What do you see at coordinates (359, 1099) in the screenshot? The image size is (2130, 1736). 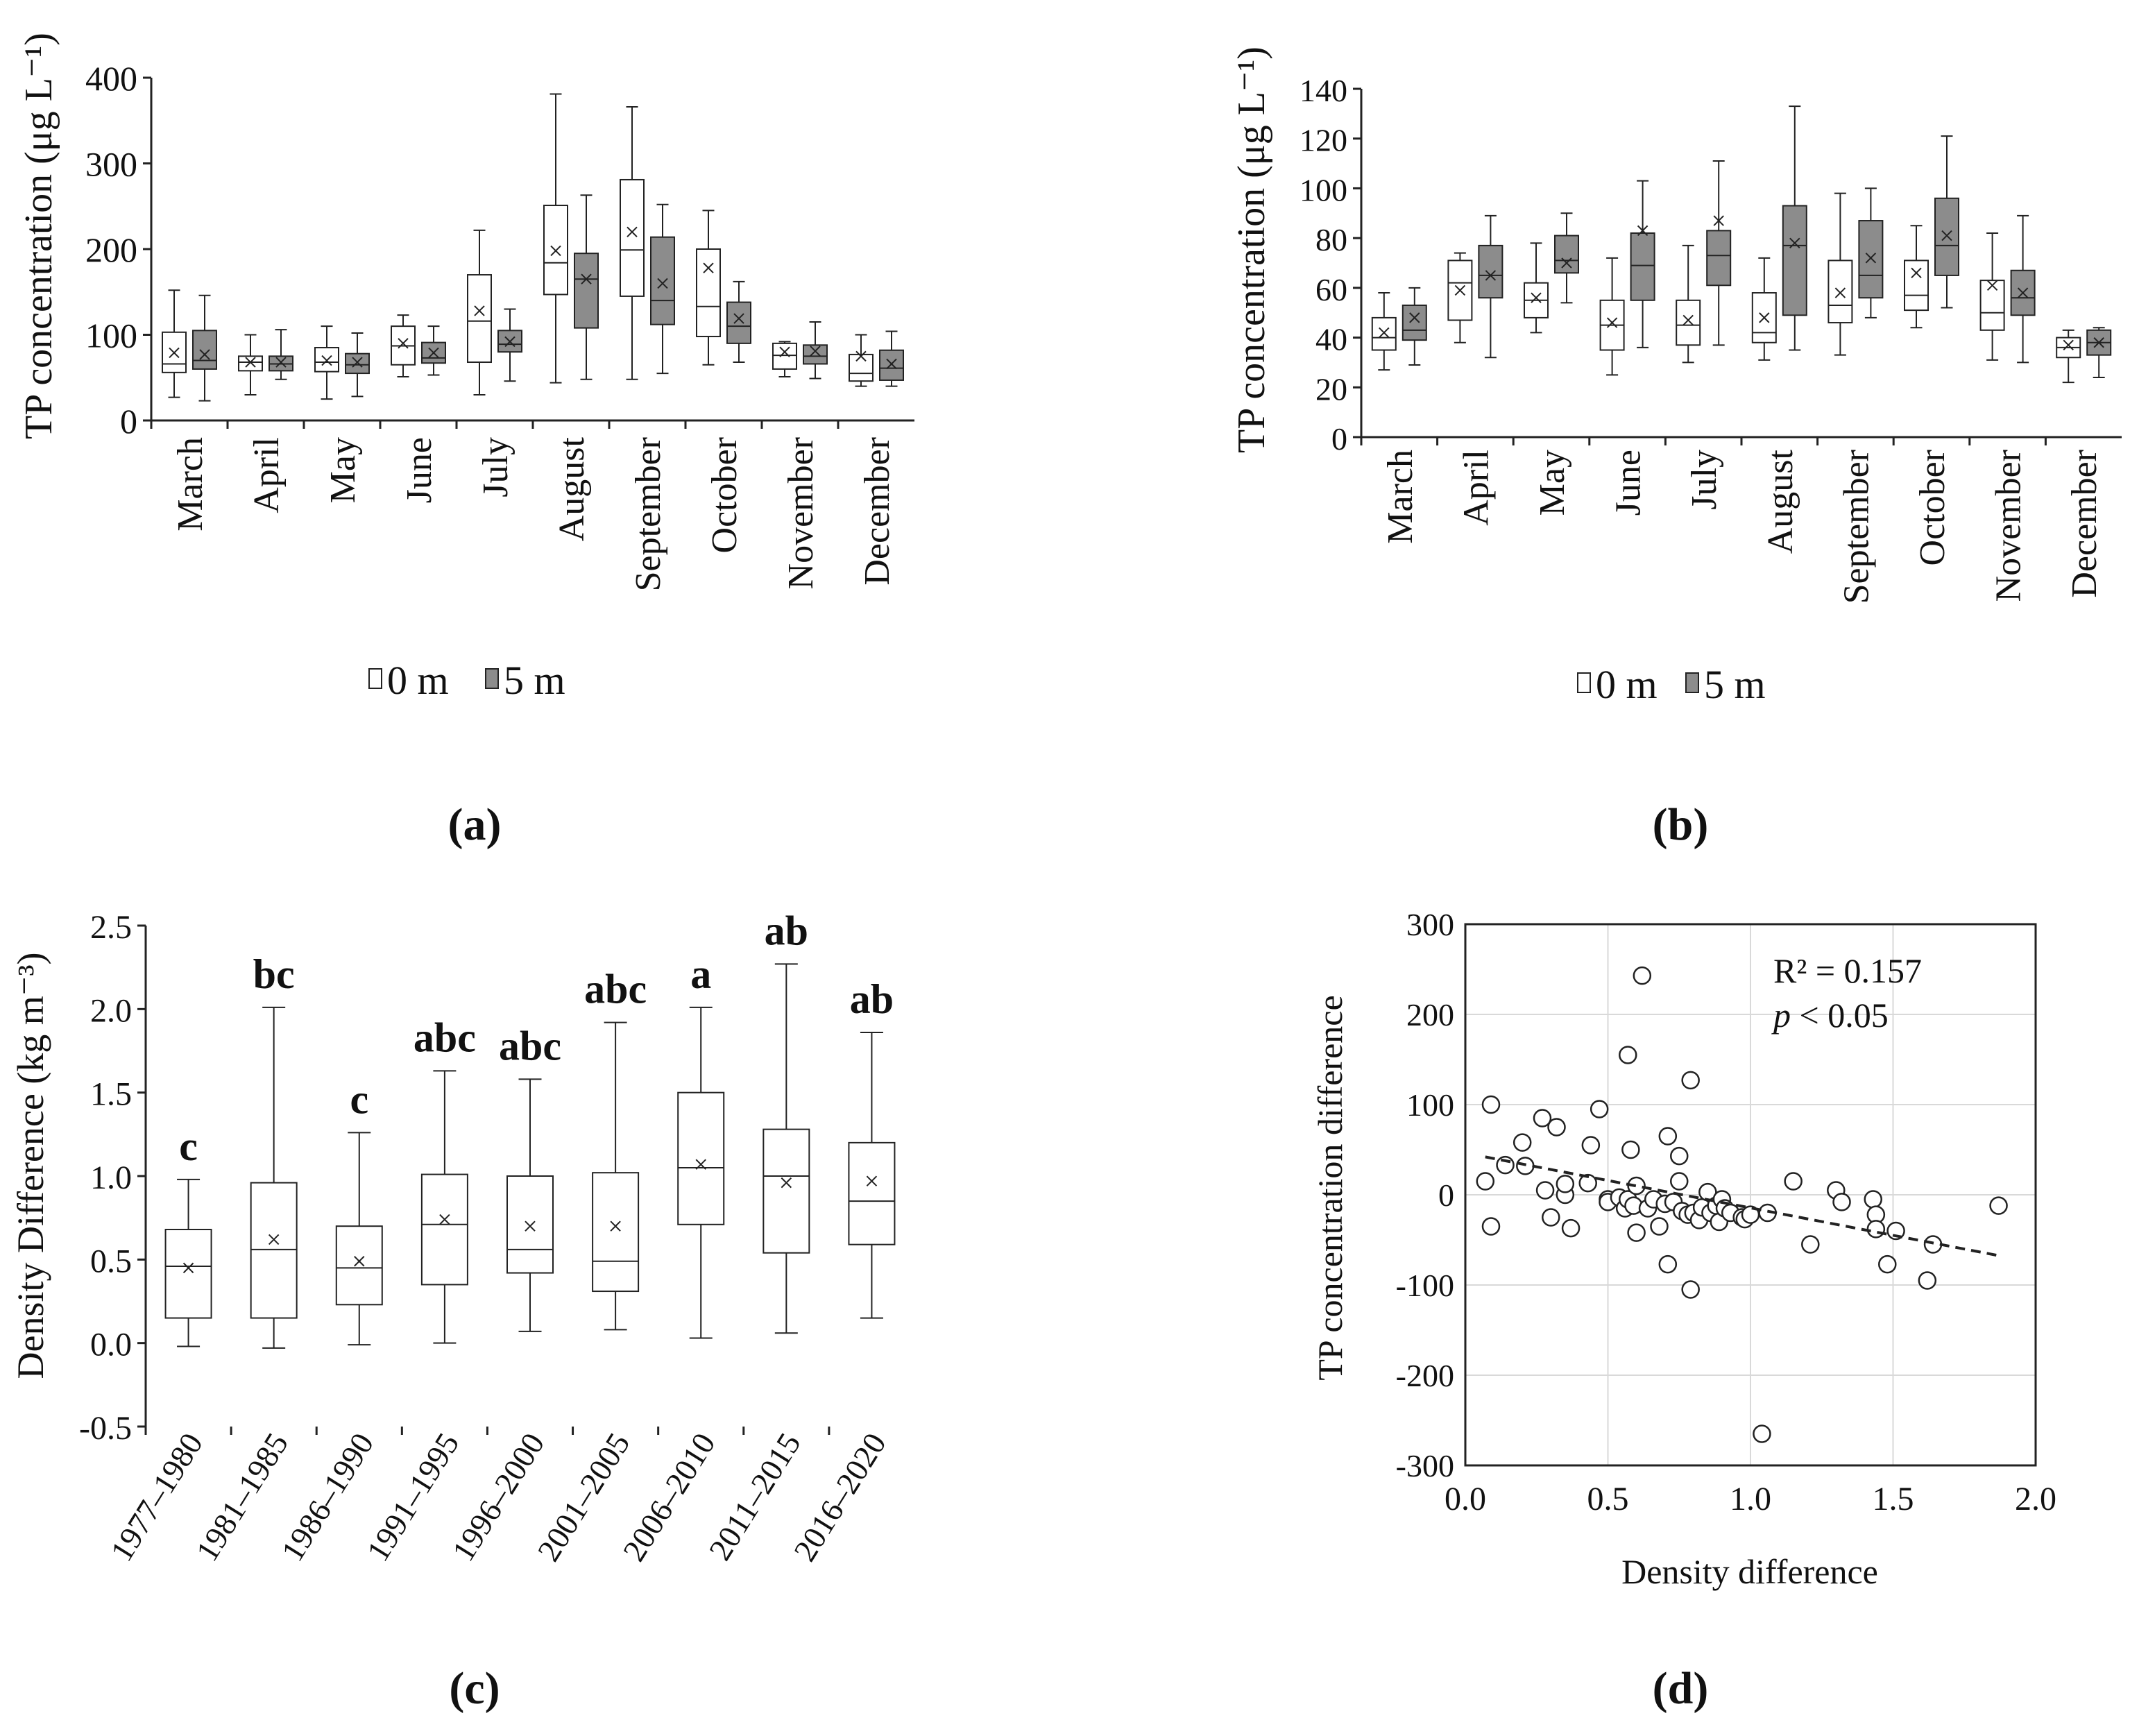 I see `significance-letter: c` at bounding box center [359, 1099].